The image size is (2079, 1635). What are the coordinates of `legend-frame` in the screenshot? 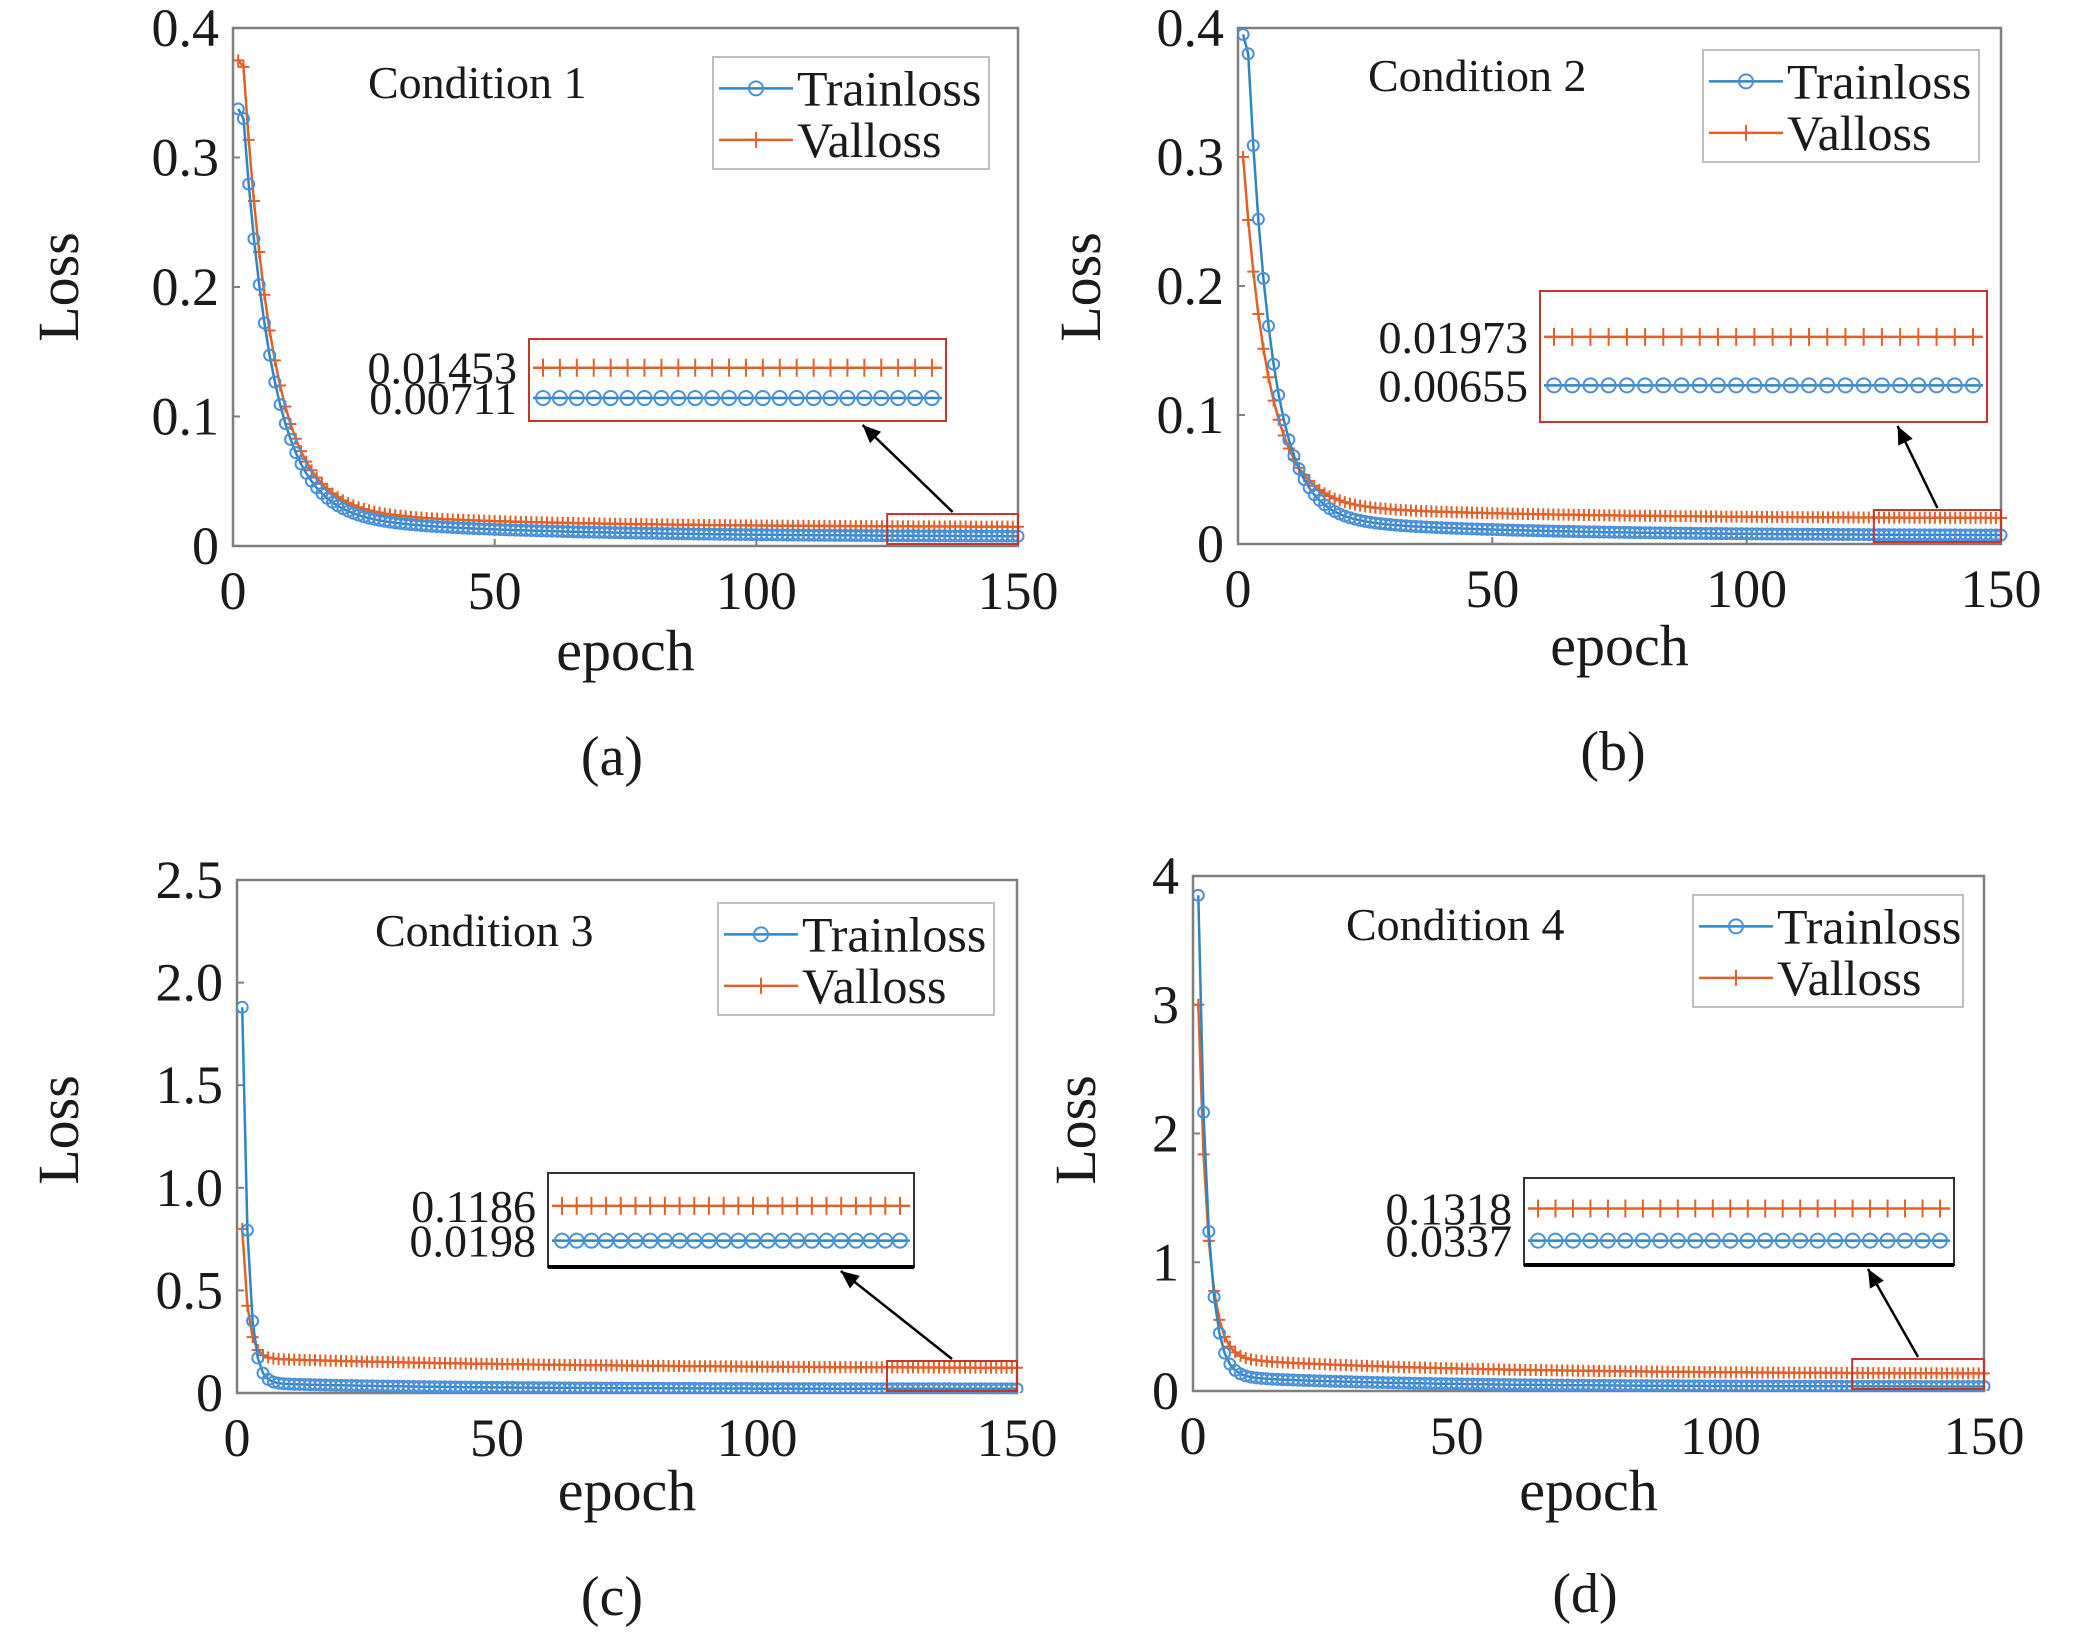 It's located at (856, 959).